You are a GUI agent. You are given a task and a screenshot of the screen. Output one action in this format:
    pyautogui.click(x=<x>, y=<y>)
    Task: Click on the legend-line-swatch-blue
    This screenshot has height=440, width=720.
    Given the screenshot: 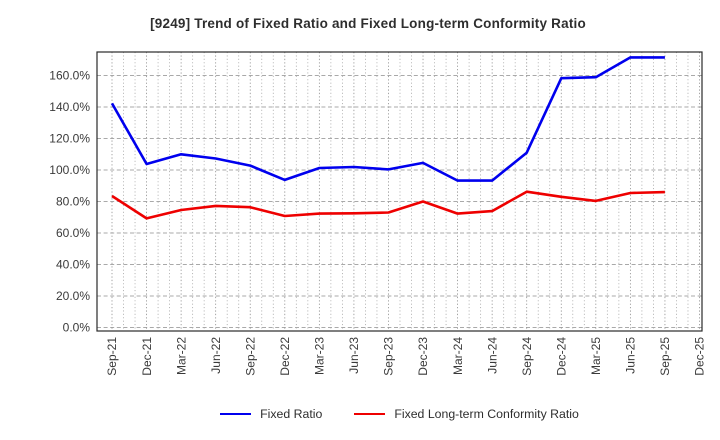 What is the action you would take?
    pyautogui.click(x=236, y=414)
    